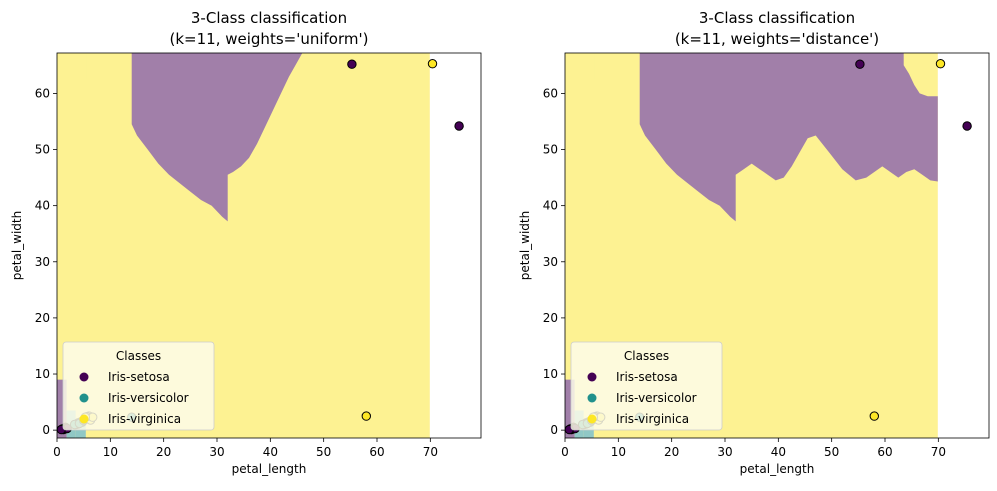 This screenshot has height=491, width=997. I want to click on chart-1-legend-marker-versicolor, so click(592, 398).